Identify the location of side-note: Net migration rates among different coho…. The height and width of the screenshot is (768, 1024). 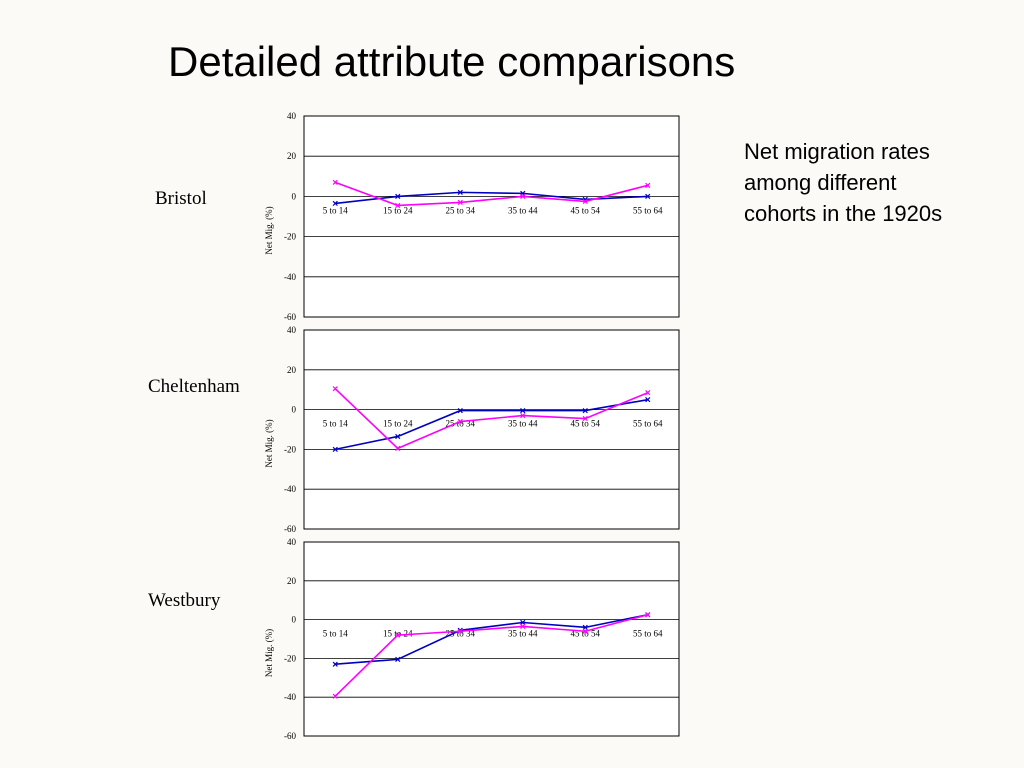
(843, 182).